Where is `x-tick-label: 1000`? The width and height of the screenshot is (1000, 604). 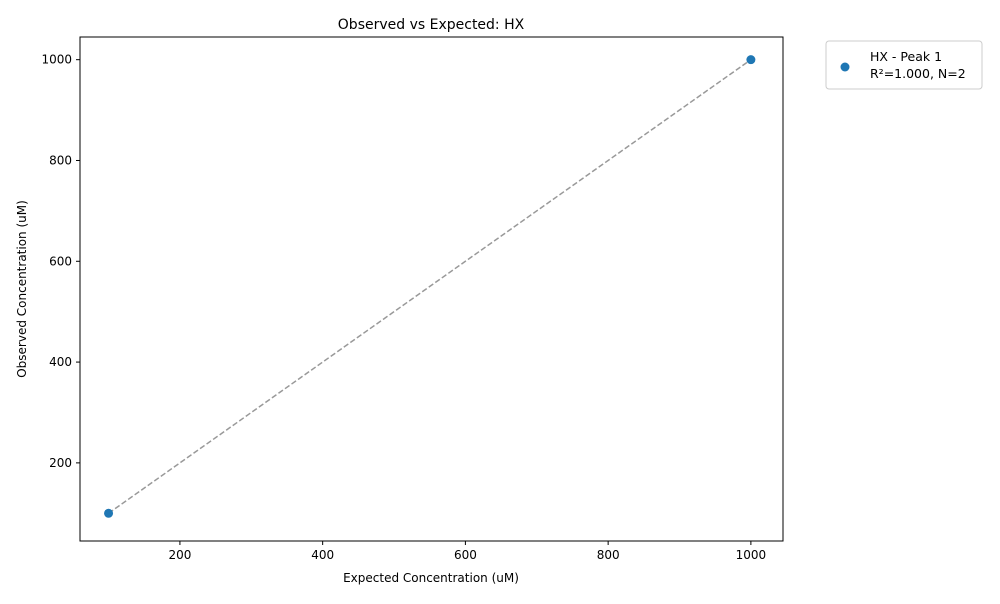 x-tick-label: 1000 is located at coordinates (751, 555).